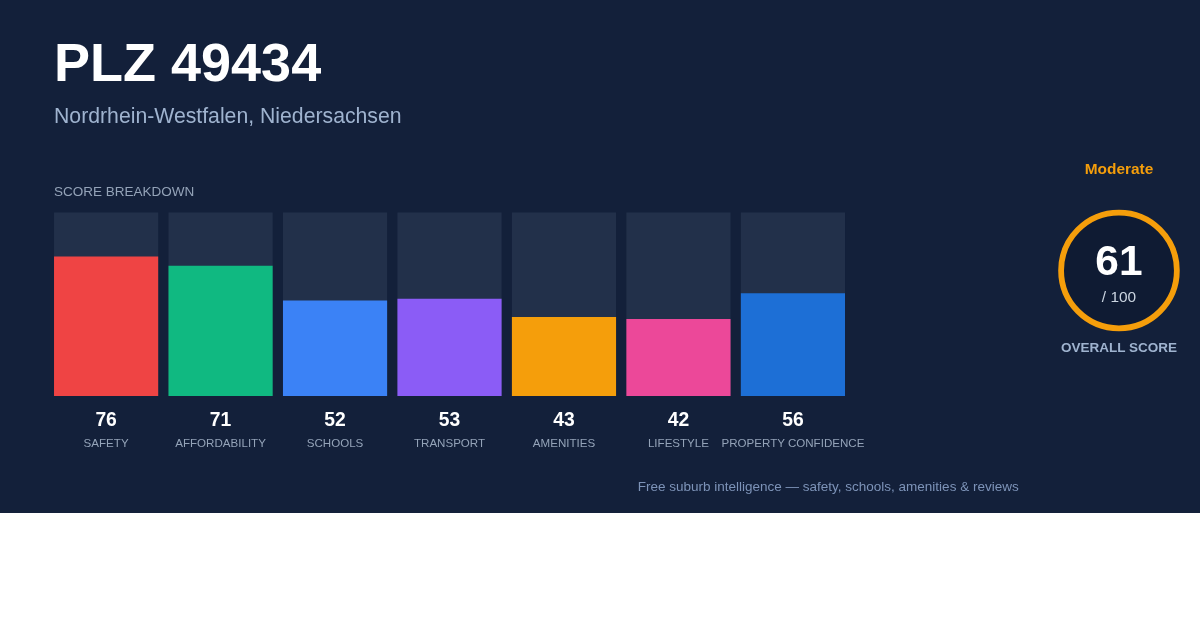 This screenshot has width=1200, height=630. I want to click on data-label: 53, so click(449, 419).